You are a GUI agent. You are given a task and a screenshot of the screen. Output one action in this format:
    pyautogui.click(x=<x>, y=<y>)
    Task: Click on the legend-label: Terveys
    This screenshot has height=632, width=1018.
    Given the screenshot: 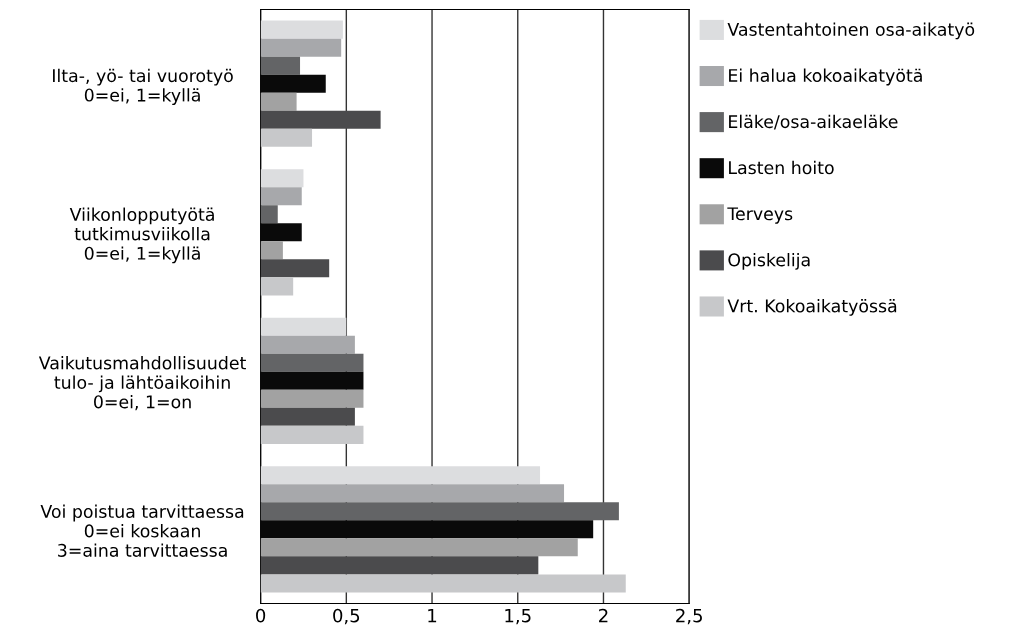 What is the action you would take?
    pyautogui.click(x=760, y=215)
    